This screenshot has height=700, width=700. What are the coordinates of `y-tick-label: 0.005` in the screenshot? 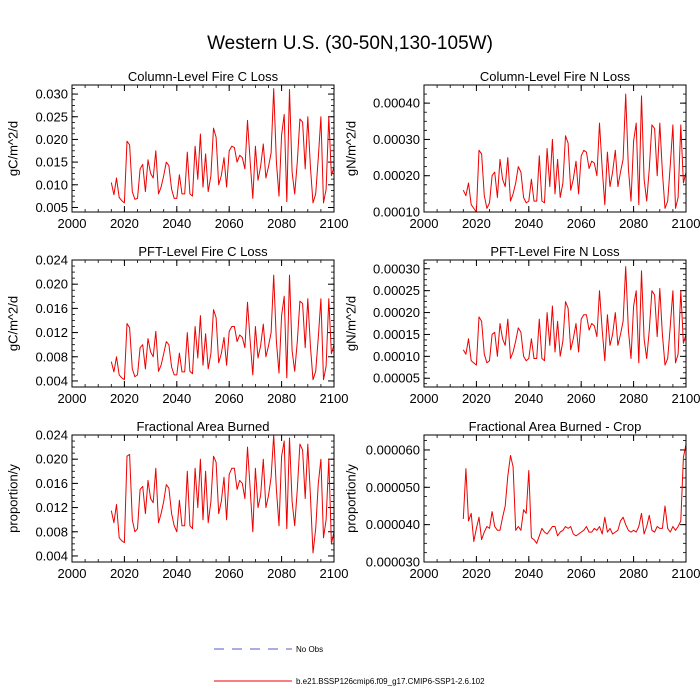 It's located at (51, 207).